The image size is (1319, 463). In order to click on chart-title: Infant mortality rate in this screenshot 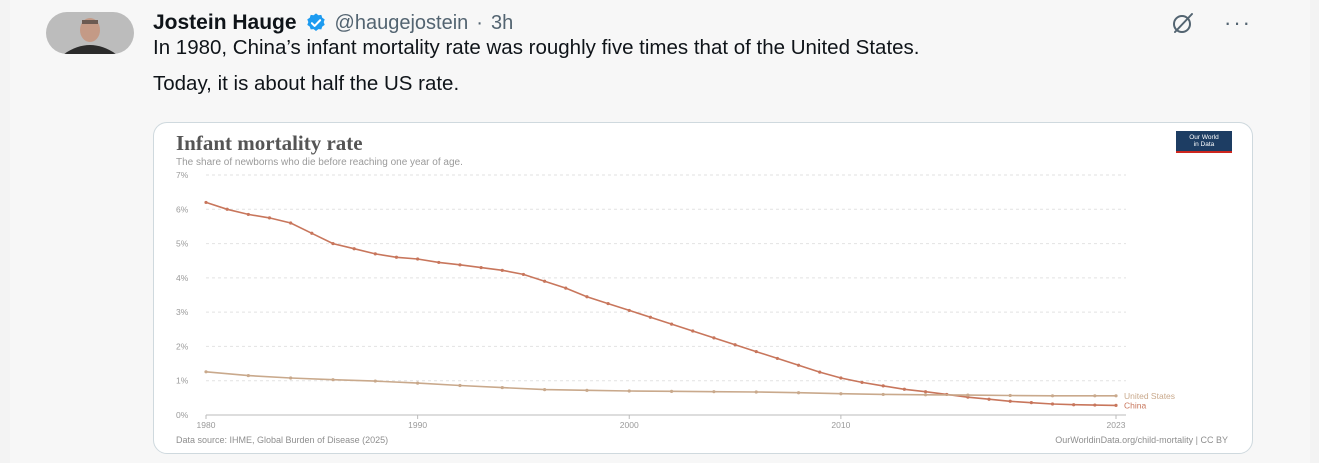, I will do `click(269, 143)`.